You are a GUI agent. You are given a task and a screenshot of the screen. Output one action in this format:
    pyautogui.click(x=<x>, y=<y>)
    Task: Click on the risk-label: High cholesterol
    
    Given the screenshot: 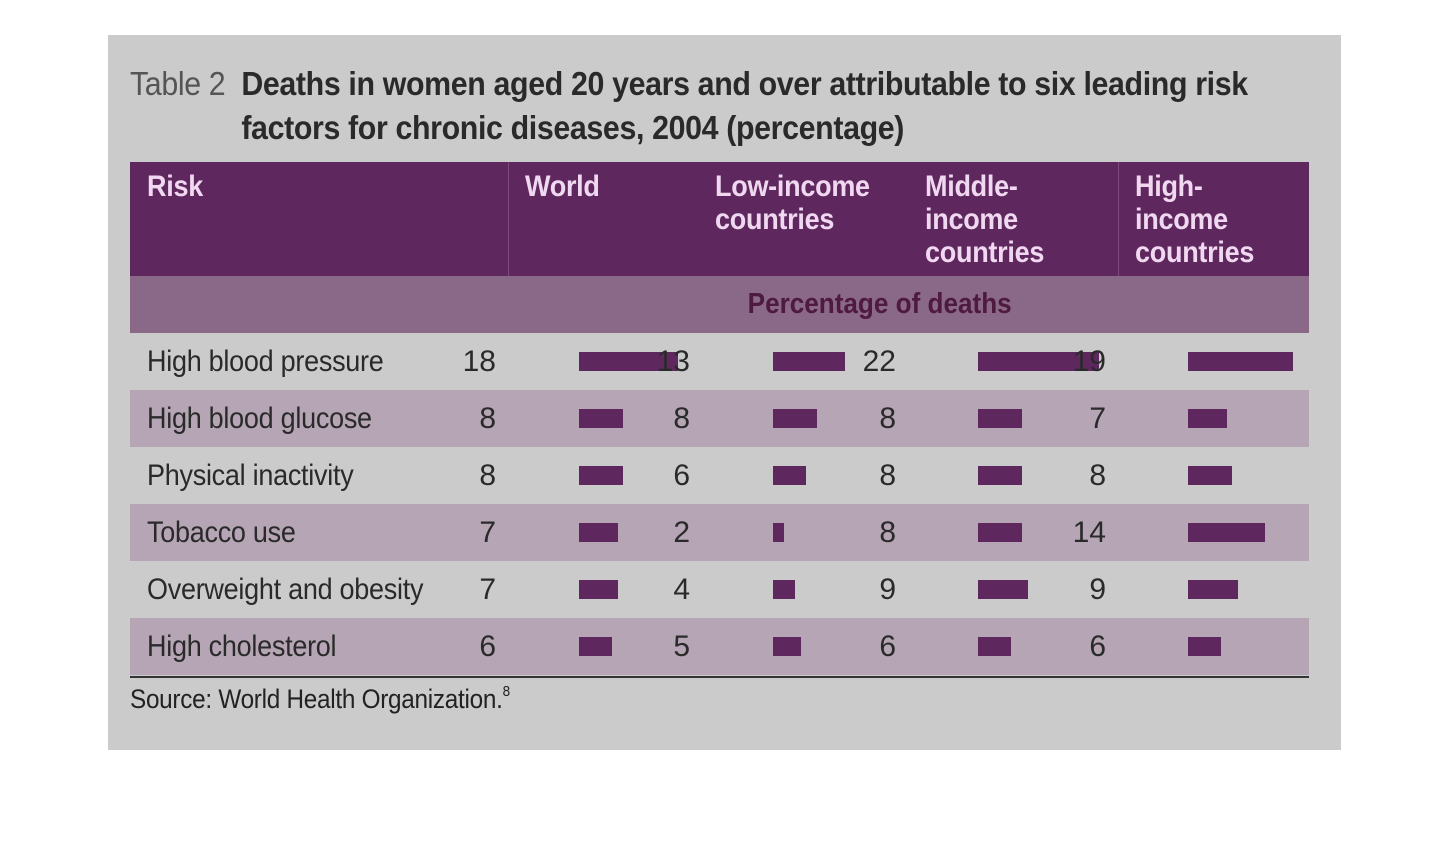 What is the action you would take?
    pyautogui.click(x=242, y=646)
    